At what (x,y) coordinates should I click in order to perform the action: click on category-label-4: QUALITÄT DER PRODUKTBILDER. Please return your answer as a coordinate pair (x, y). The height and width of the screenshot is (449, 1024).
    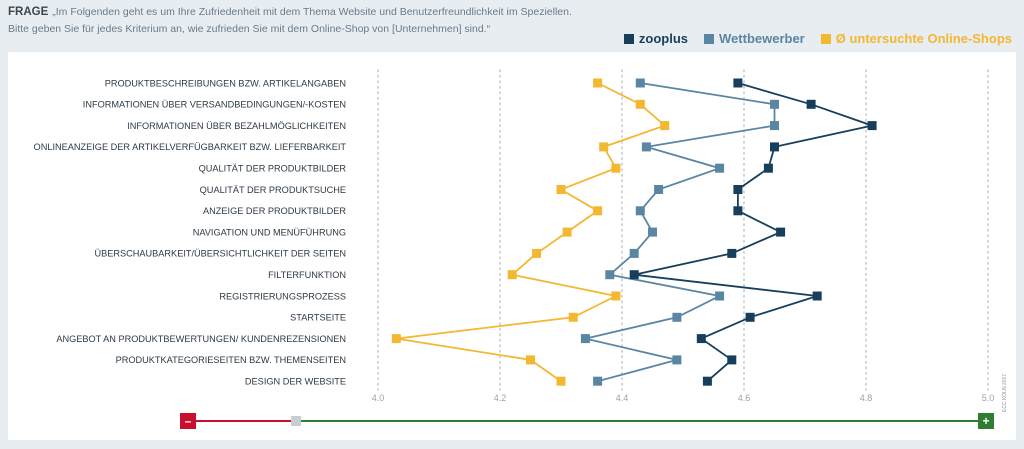
    Looking at the image, I should click on (273, 169).